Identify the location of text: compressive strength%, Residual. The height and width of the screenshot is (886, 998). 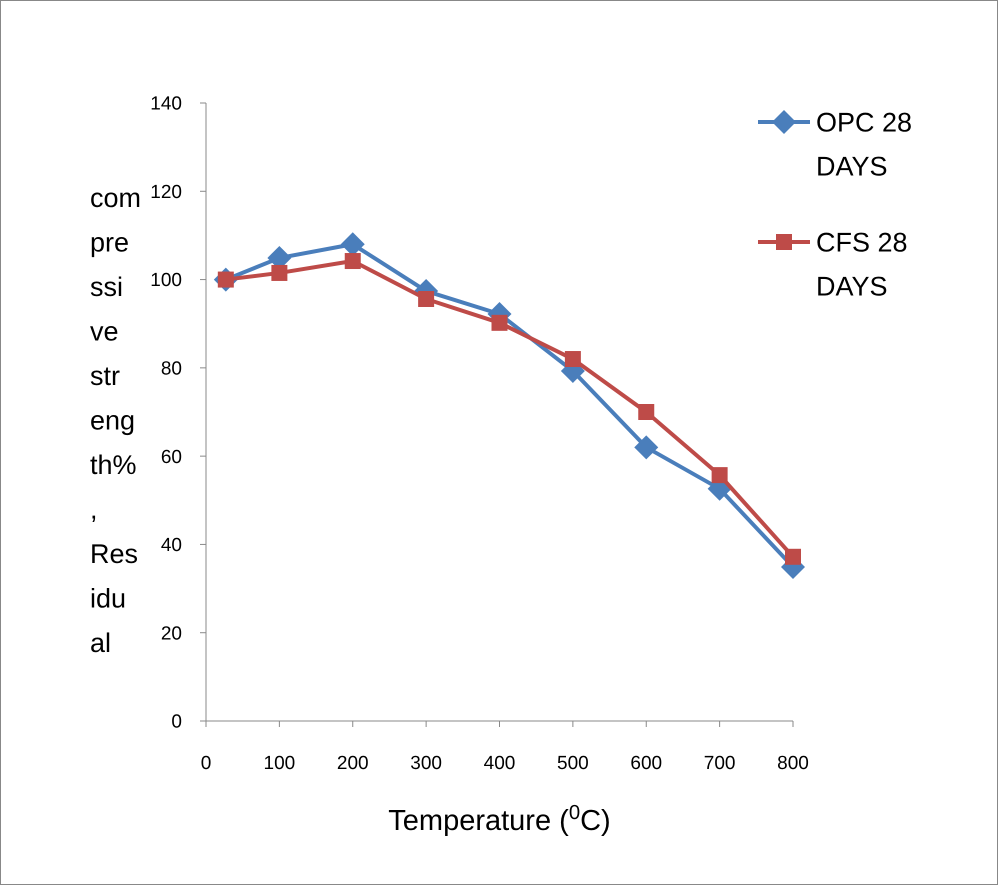
(116, 420).